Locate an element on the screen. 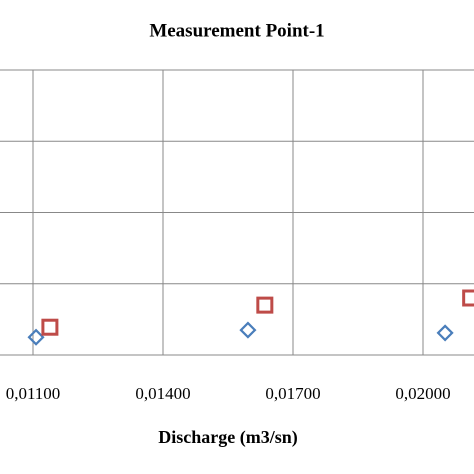  x-tick-label: 0,01100 is located at coordinates (33, 393).